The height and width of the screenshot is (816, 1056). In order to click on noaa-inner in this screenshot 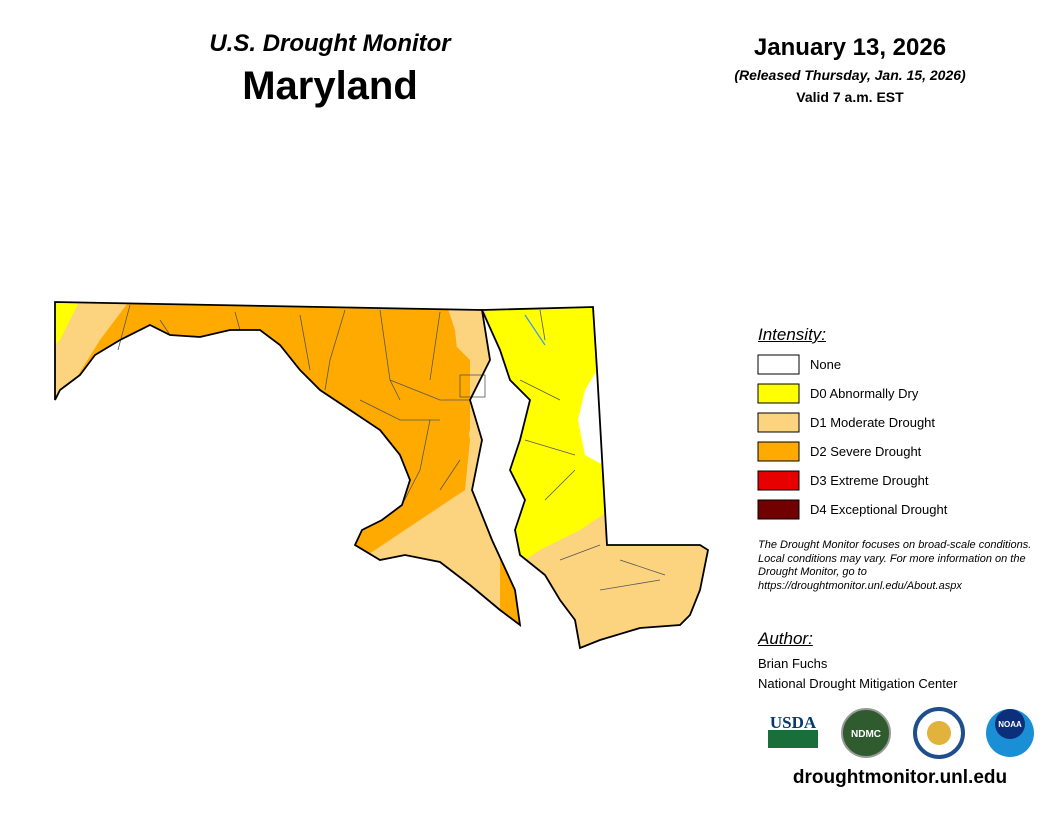, I will do `click(1010, 724)`.